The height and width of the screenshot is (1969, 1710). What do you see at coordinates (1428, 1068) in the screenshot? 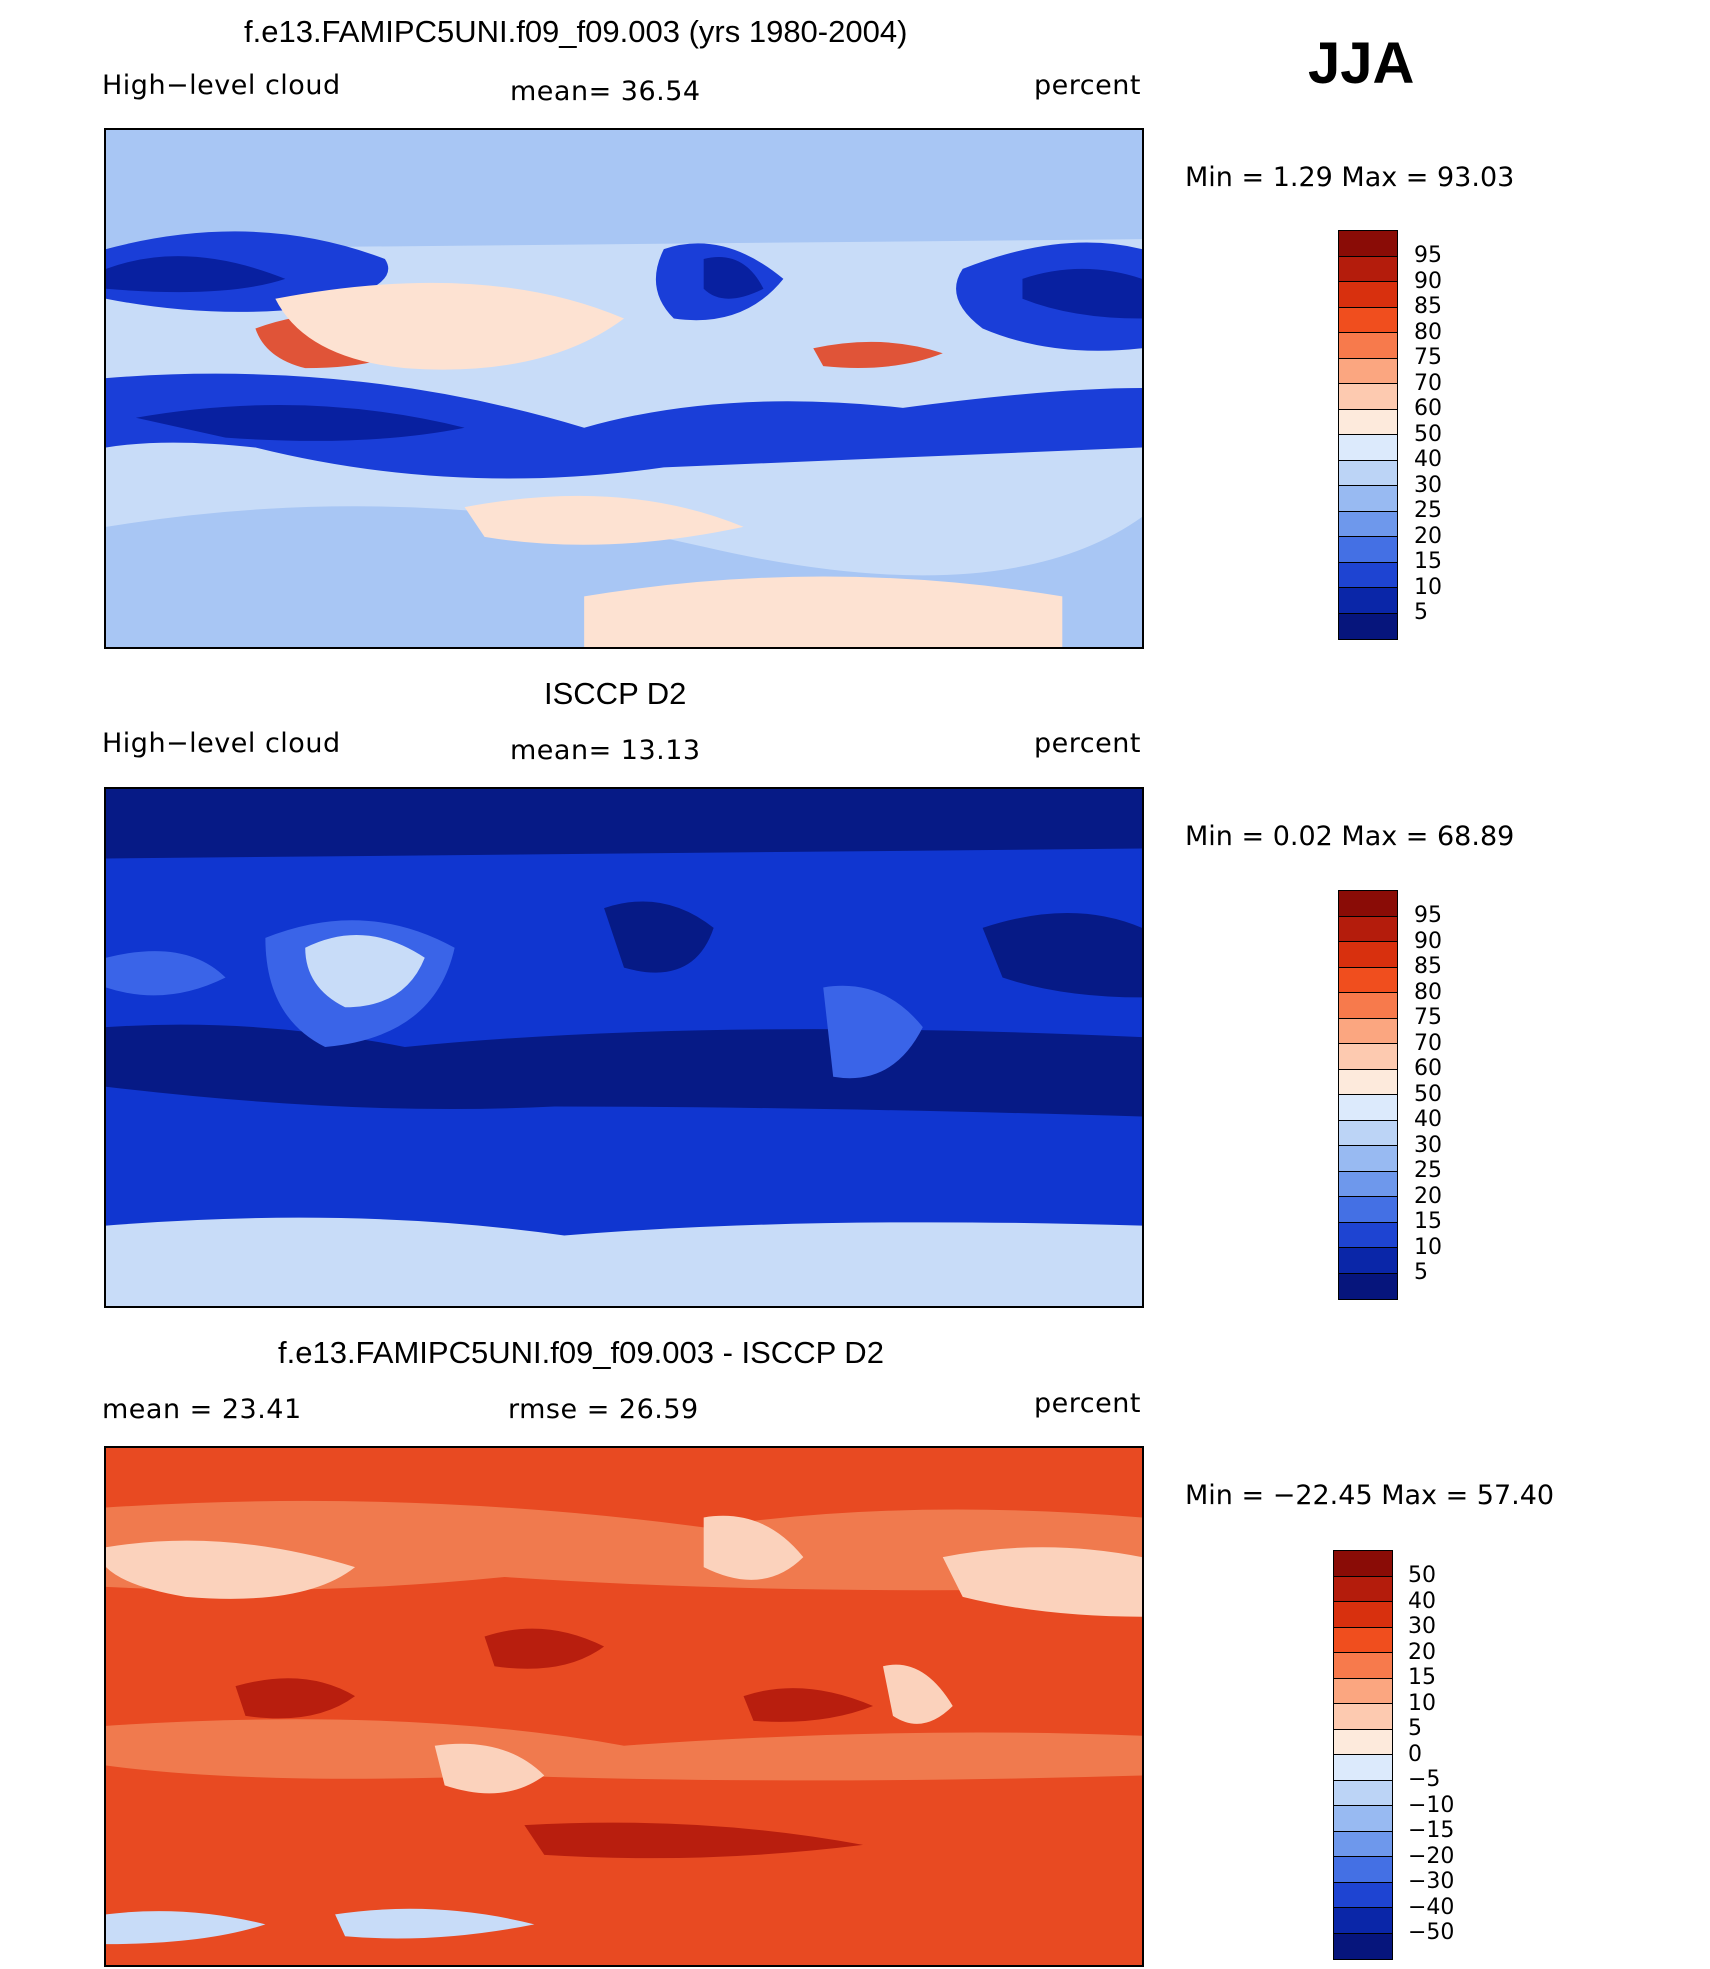
I see `colorbar-2-label: 60` at bounding box center [1428, 1068].